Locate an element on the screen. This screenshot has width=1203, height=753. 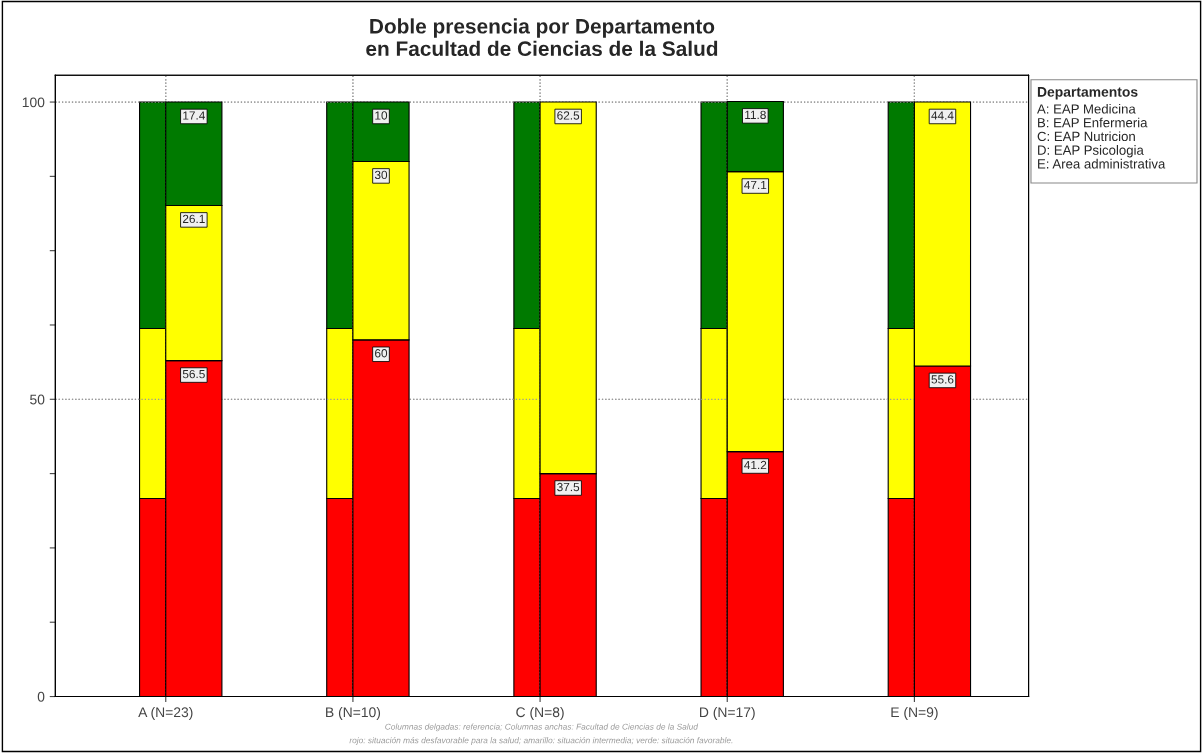
y-tick-label: 0 is located at coordinates (41, 696).